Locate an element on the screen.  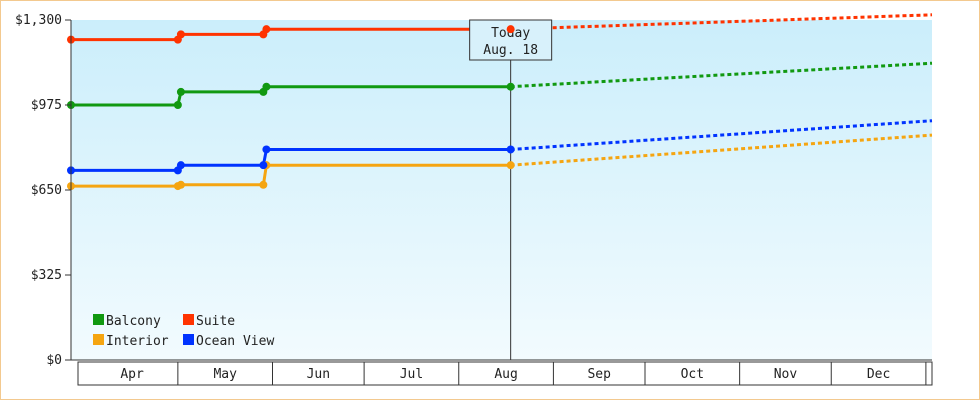
series-line-ocean-view is located at coordinates (291, 160).